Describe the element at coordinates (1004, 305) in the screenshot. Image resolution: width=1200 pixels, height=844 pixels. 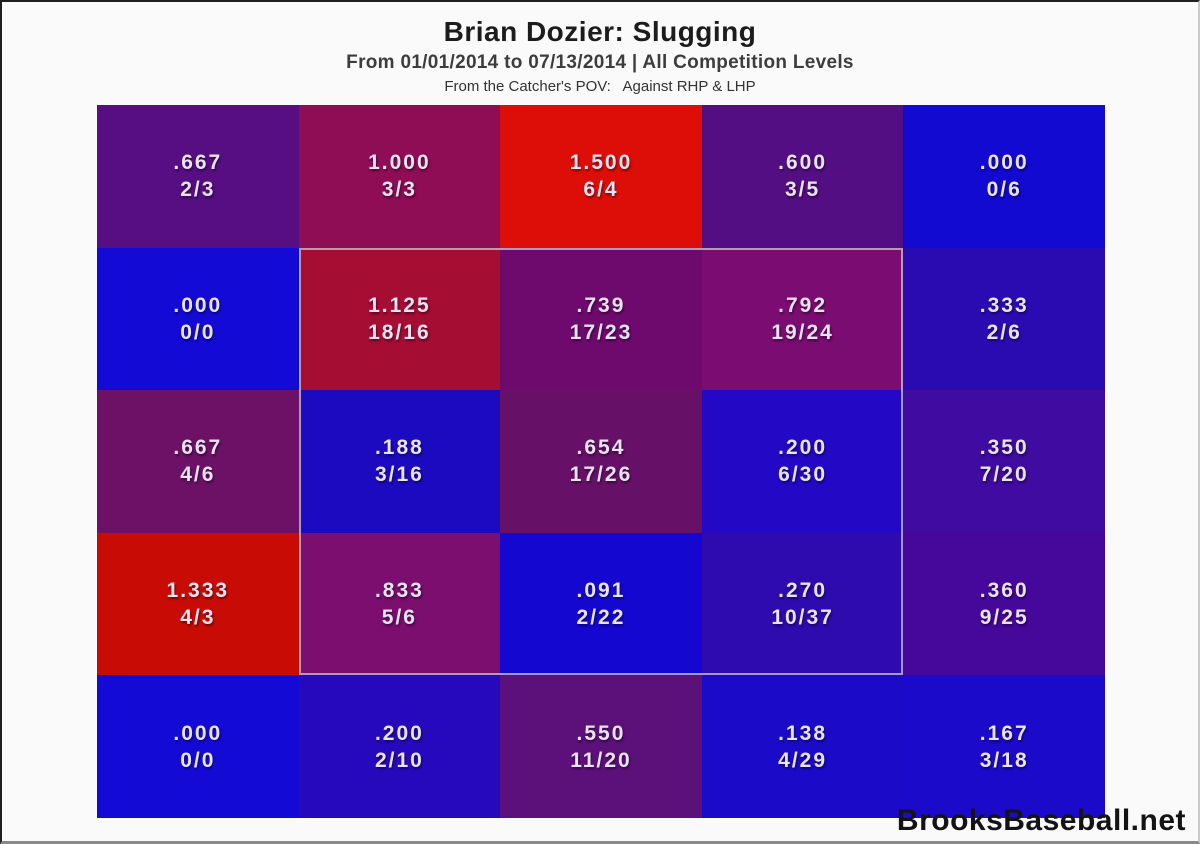
I see `cell-slugging-value: .333` at that location.